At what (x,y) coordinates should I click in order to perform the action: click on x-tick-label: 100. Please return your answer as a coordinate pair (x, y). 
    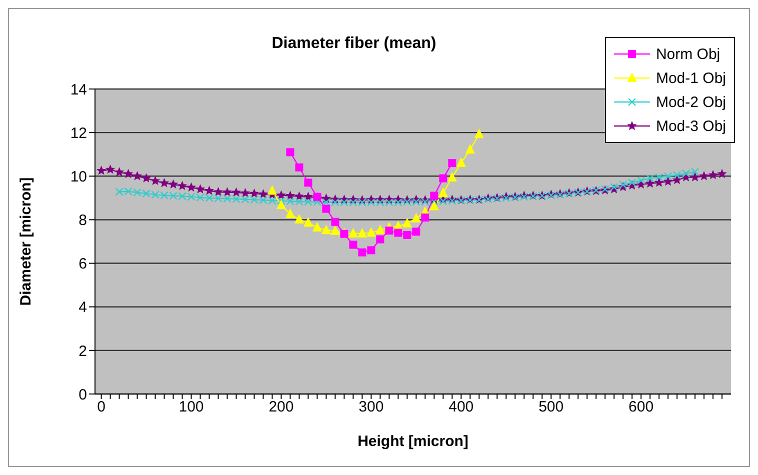
    Looking at the image, I should click on (191, 407).